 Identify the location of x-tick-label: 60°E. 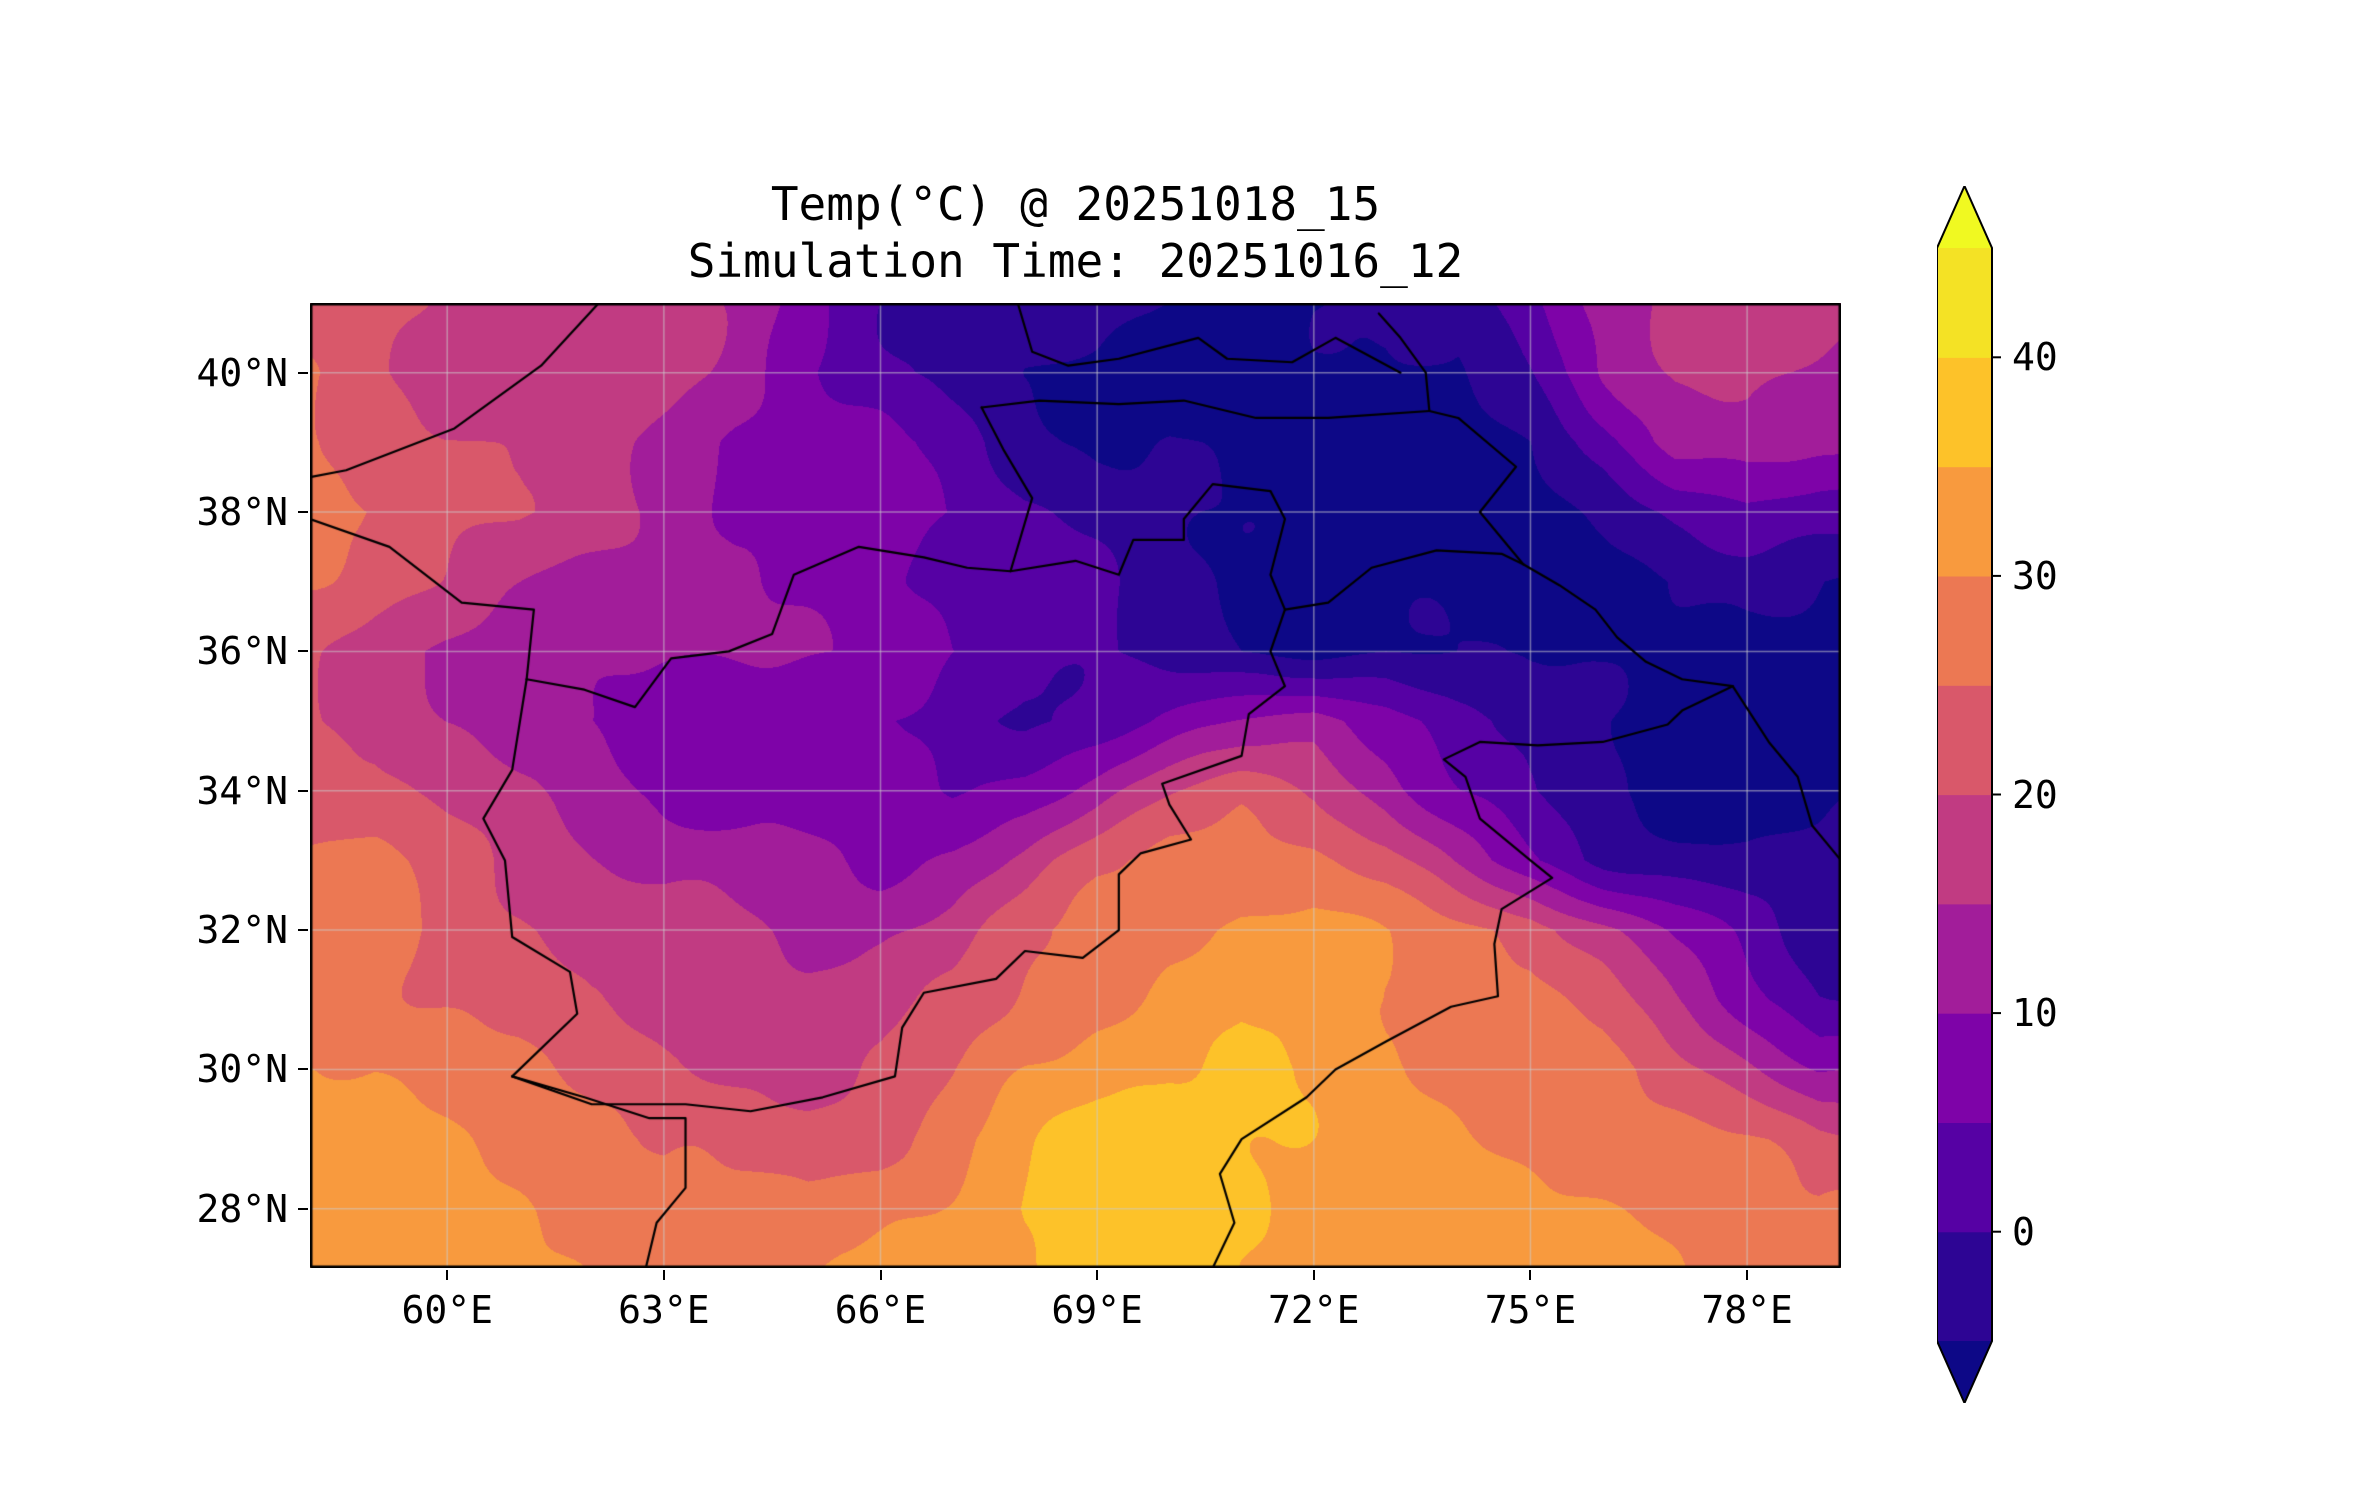
(447, 1310).